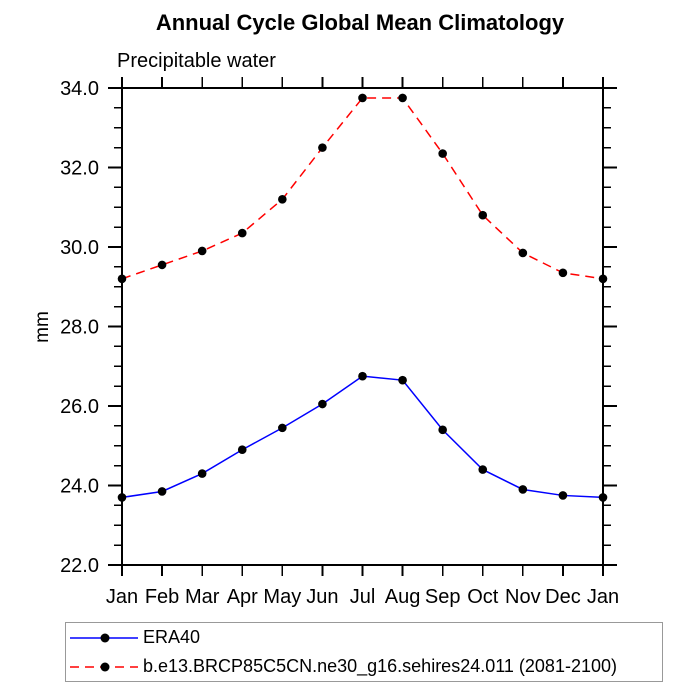 This screenshot has height=700, width=700. I want to click on legend-row: ERA40, so click(365, 637).